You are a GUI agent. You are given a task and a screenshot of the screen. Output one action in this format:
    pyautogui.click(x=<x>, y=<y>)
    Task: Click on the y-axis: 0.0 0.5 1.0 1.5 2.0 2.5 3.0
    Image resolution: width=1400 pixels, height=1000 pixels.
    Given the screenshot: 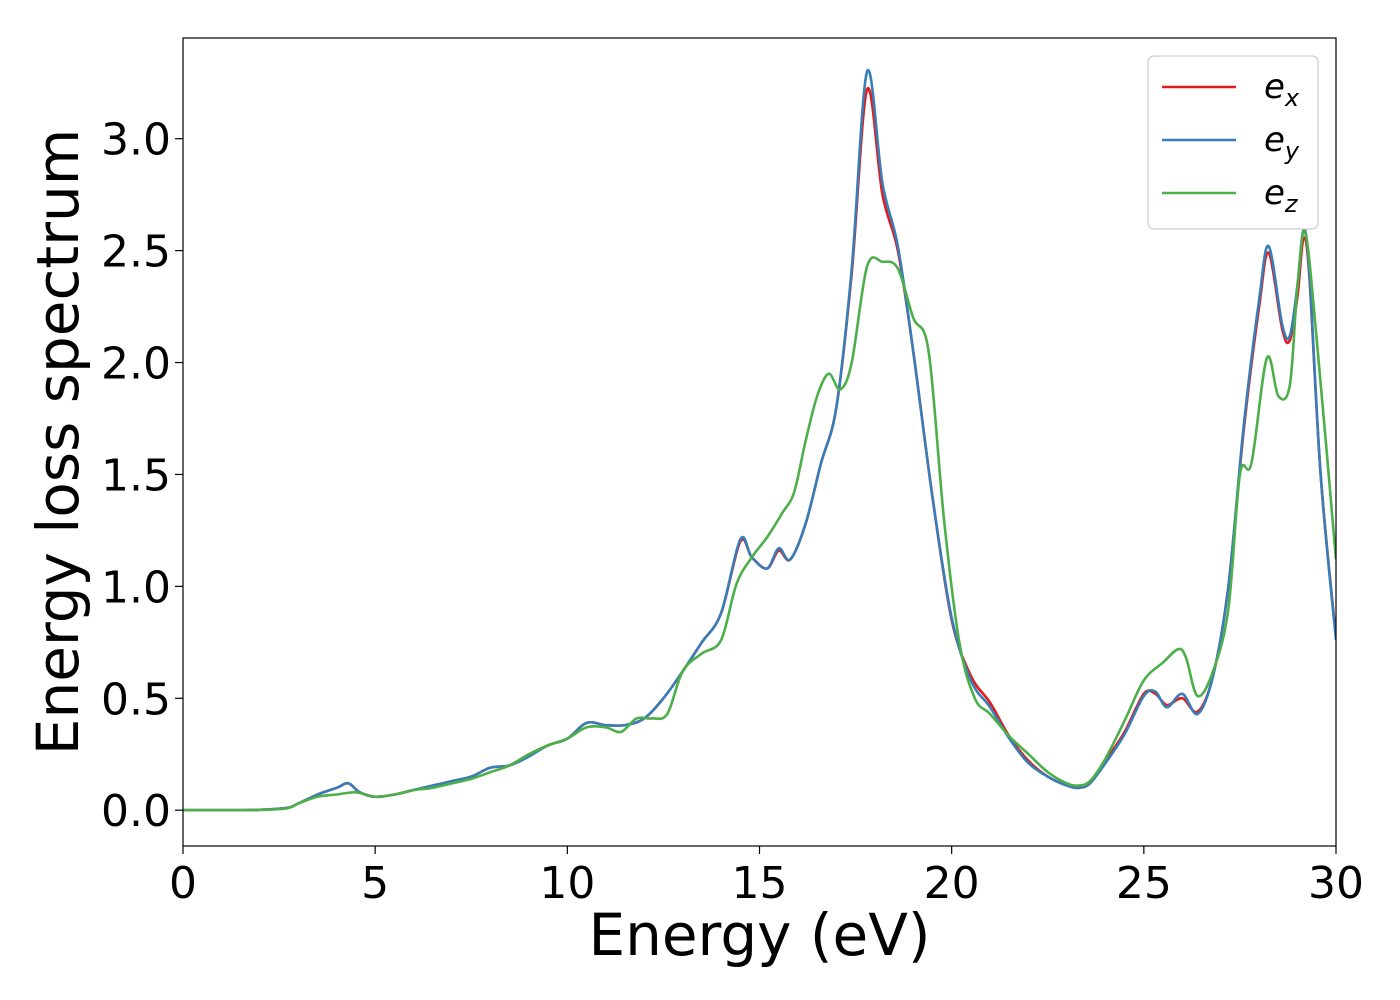 What is the action you would take?
    pyautogui.click(x=142, y=476)
    